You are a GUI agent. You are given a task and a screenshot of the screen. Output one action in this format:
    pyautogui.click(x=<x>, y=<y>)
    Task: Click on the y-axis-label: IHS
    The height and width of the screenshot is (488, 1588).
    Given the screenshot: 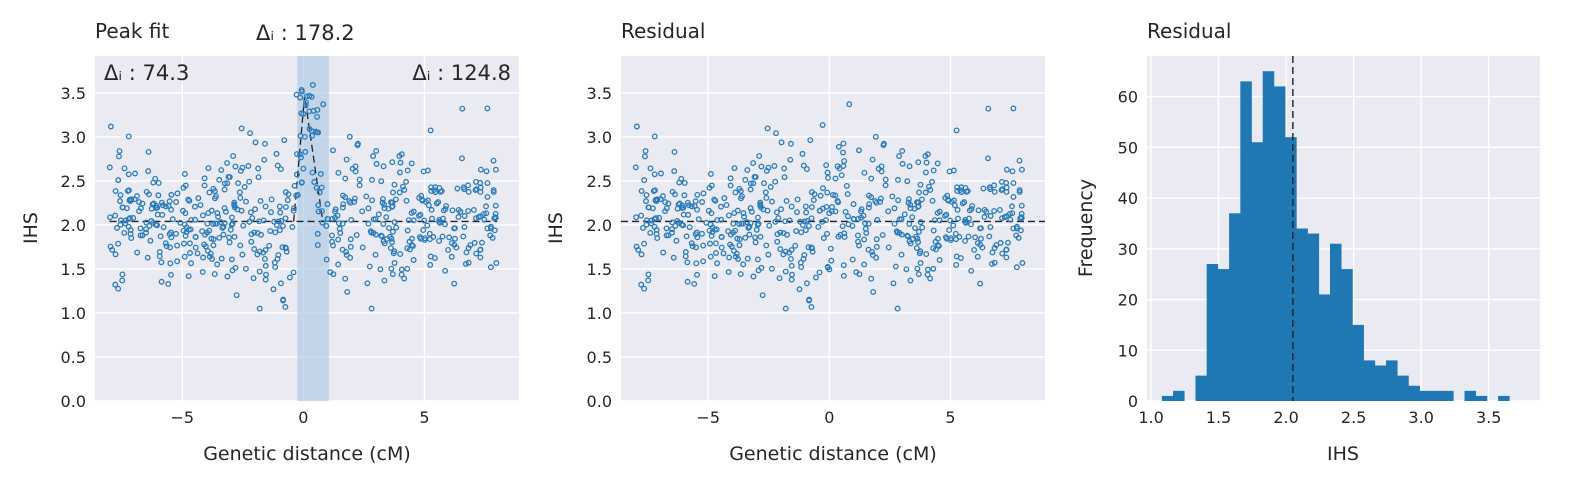 What is the action you would take?
    pyautogui.click(x=31, y=228)
    